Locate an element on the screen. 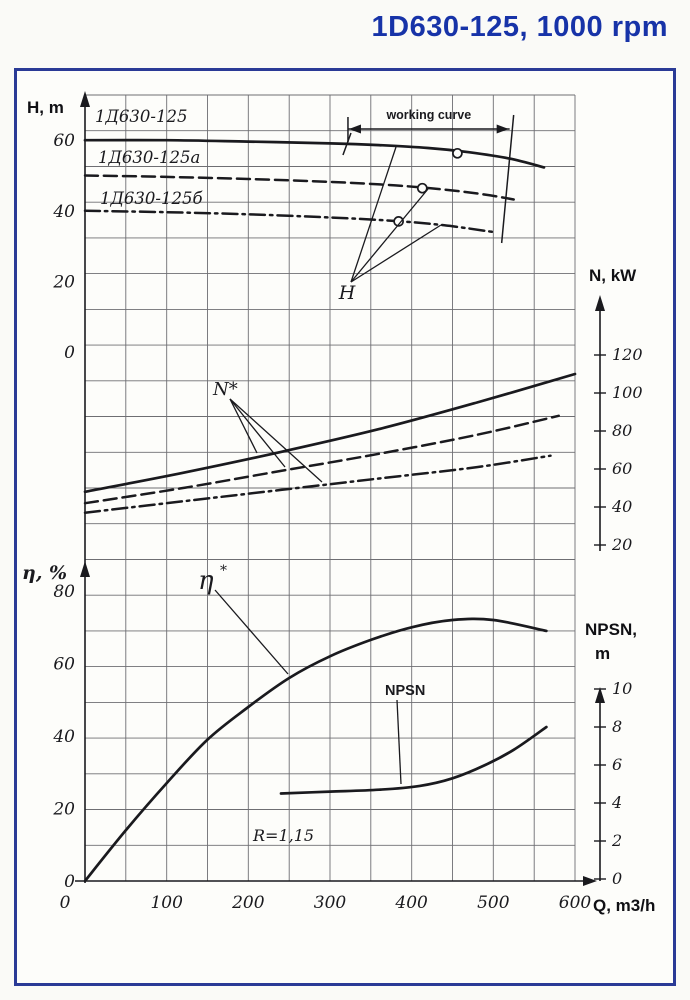 The image size is (690, 1000). npsn-tick-label: 10 is located at coordinates (622, 688).